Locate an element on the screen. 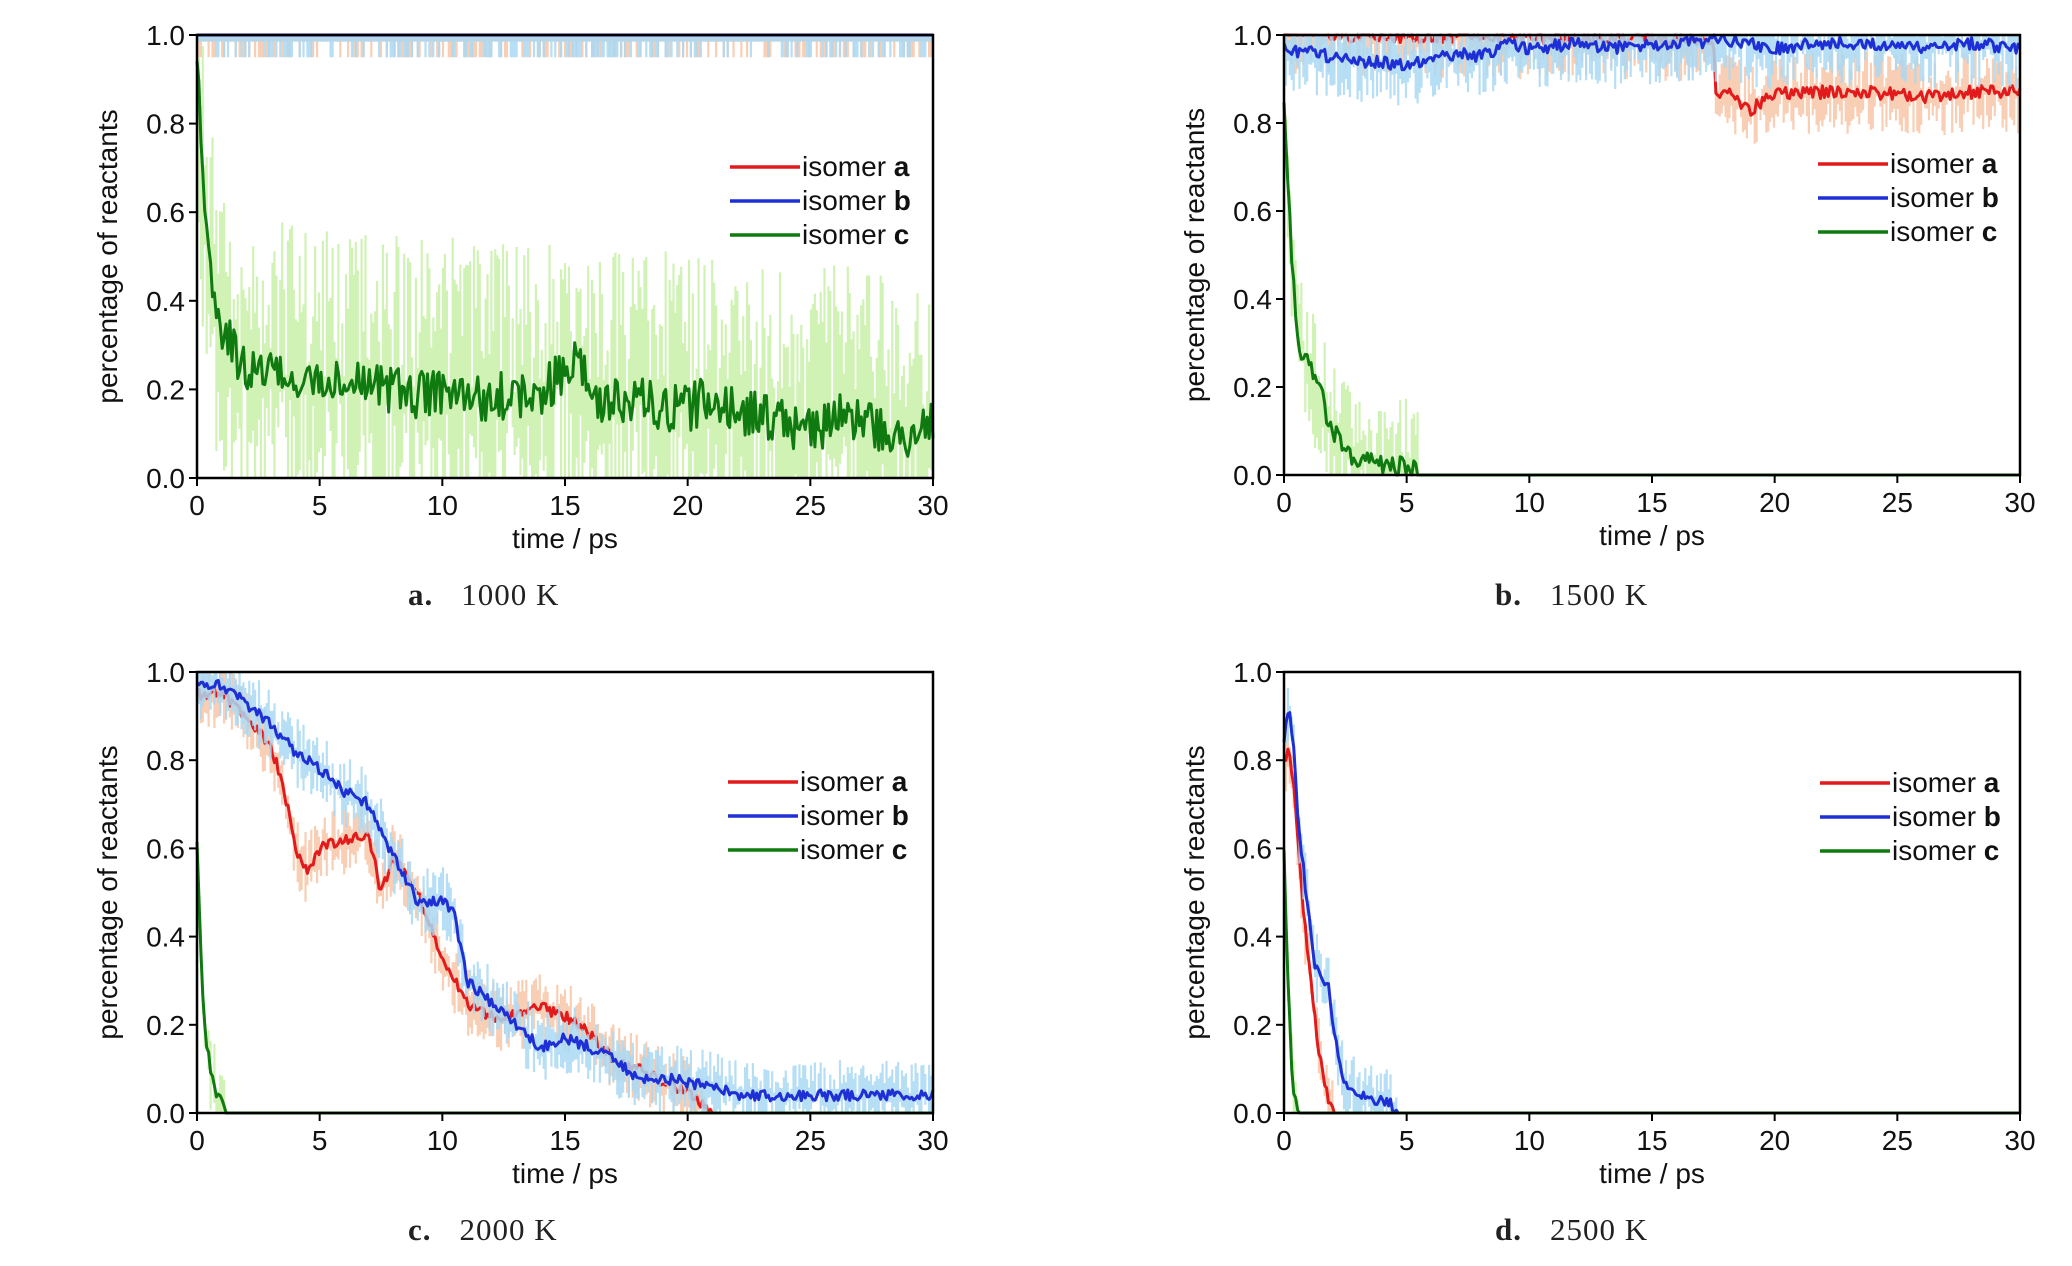 This screenshot has width=2072, height=1266. x-tick-label-d-1: 5 is located at coordinates (1407, 1140).